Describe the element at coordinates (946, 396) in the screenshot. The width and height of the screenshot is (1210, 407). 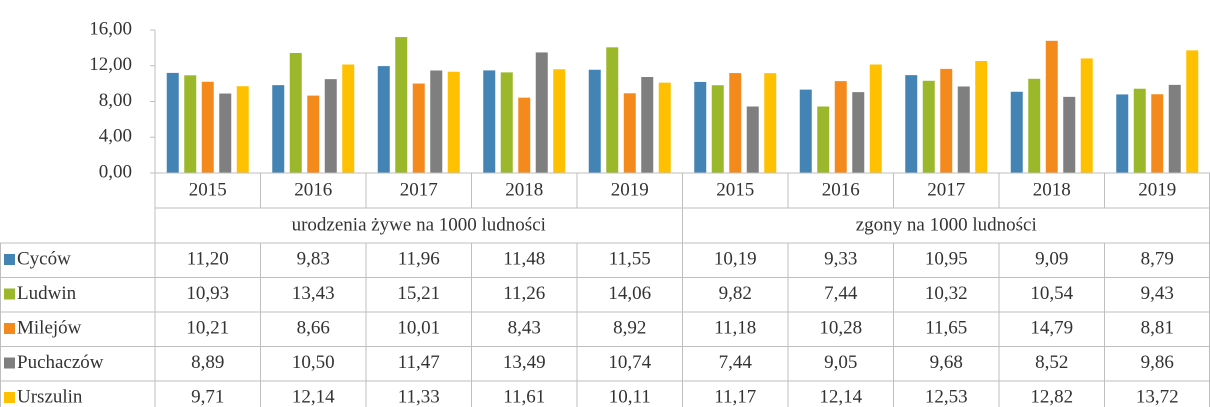
I see `data-label: 12,53` at that location.